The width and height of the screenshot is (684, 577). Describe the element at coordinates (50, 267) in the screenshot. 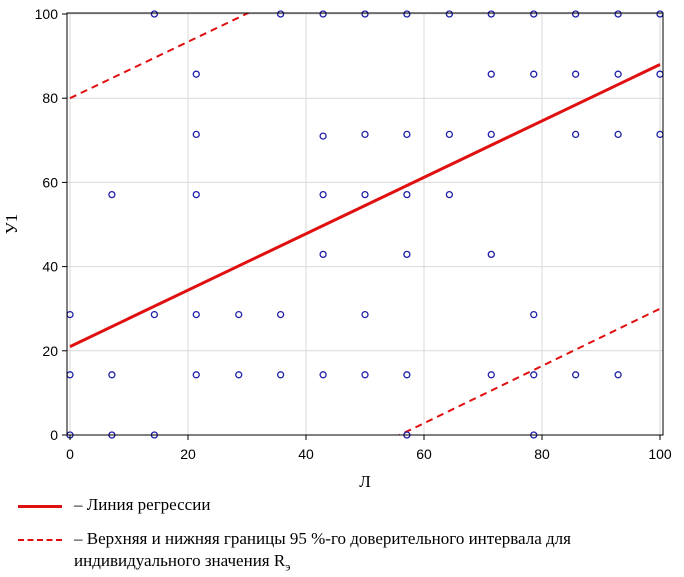

I see `y-tick-label: 40` at that location.